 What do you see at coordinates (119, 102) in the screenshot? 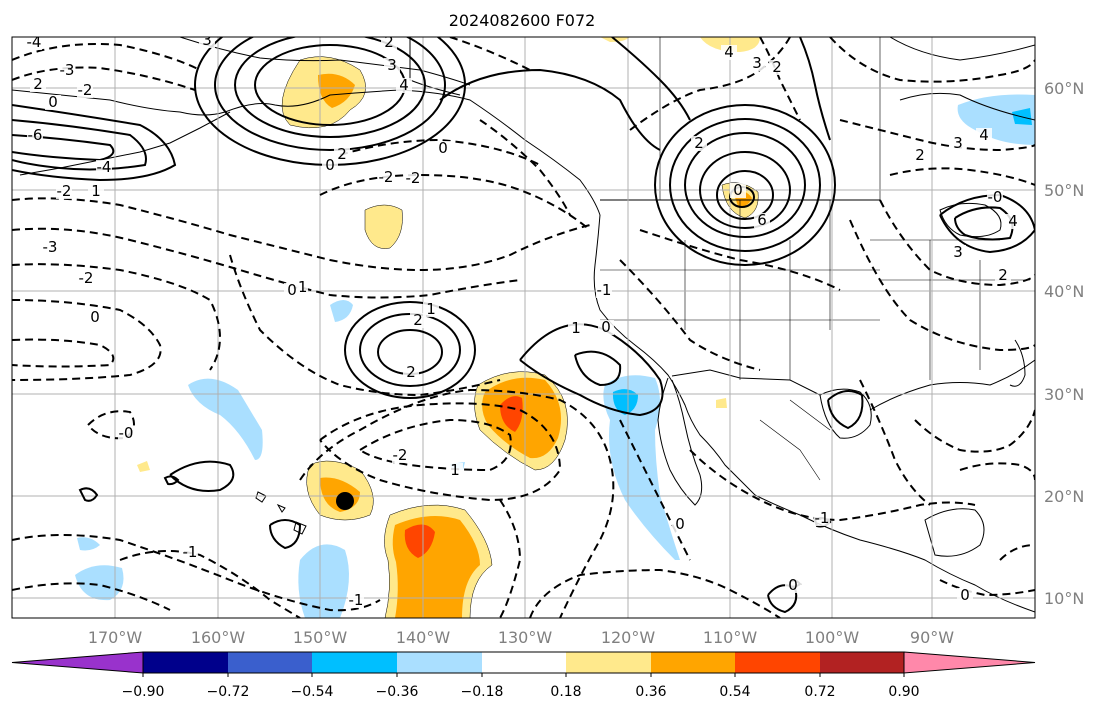
I see `coast-bering` at bounding box center [119, 102].